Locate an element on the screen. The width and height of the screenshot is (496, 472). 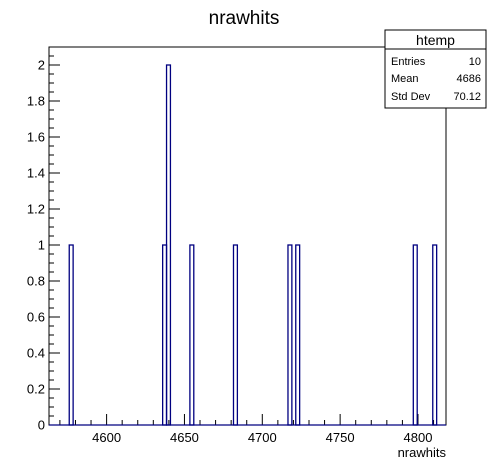
y-tick-label: 1.4 is located at coordinates (36, 173).